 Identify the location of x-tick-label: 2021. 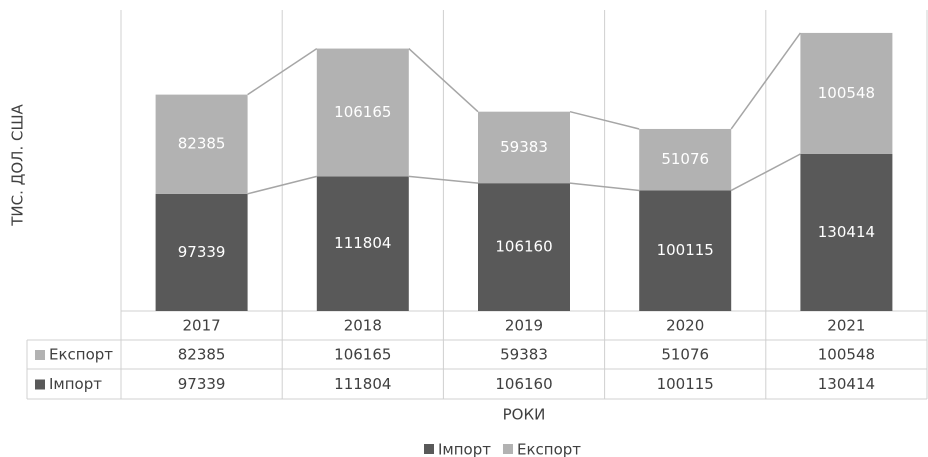
(846, 326).